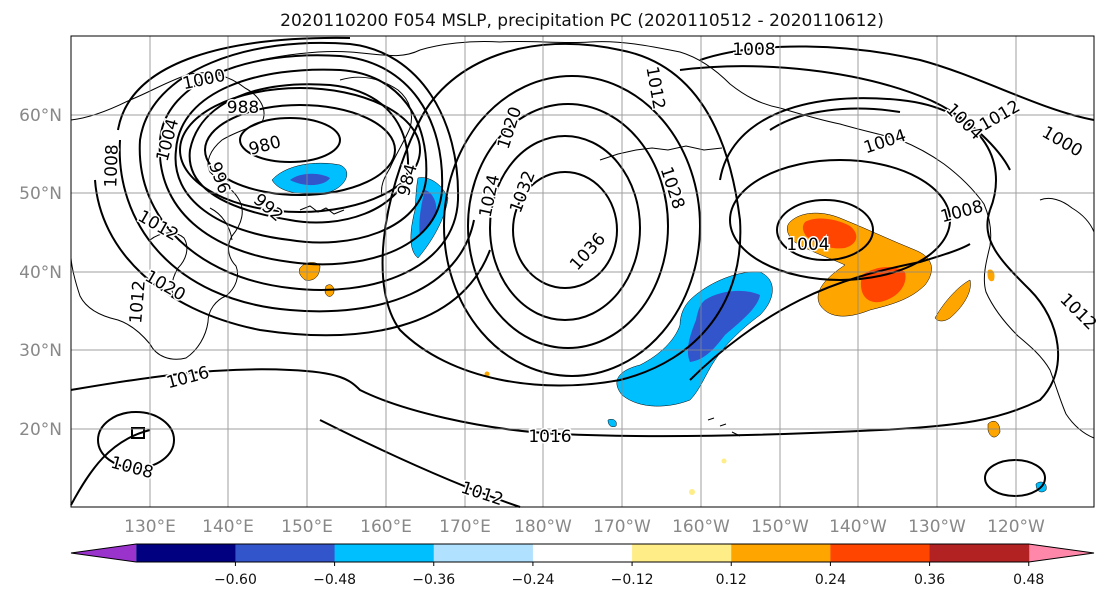 Image resolution: width=1105 pixels, height=601 pixels. I want to click on colorbar-tick-label: 0.48, so click(1028, 580).